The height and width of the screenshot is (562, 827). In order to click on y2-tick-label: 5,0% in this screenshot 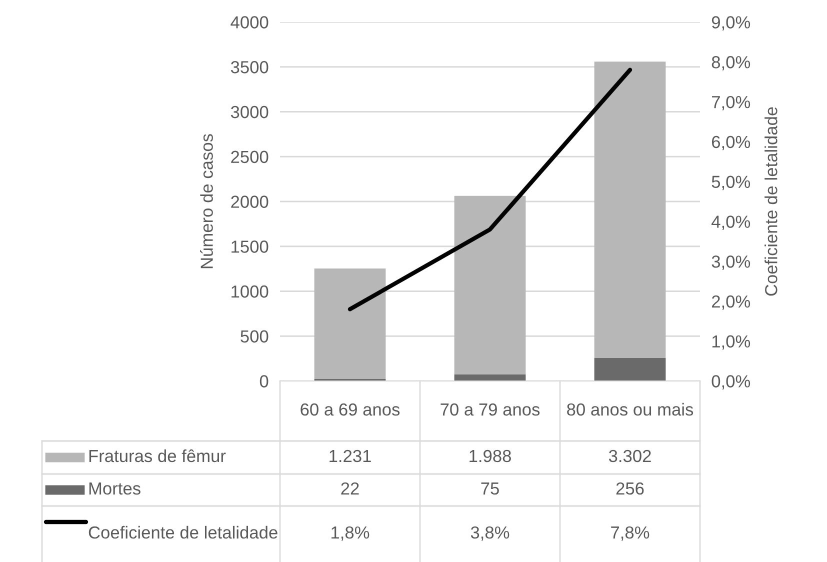, I will do `click(731, 183)`.